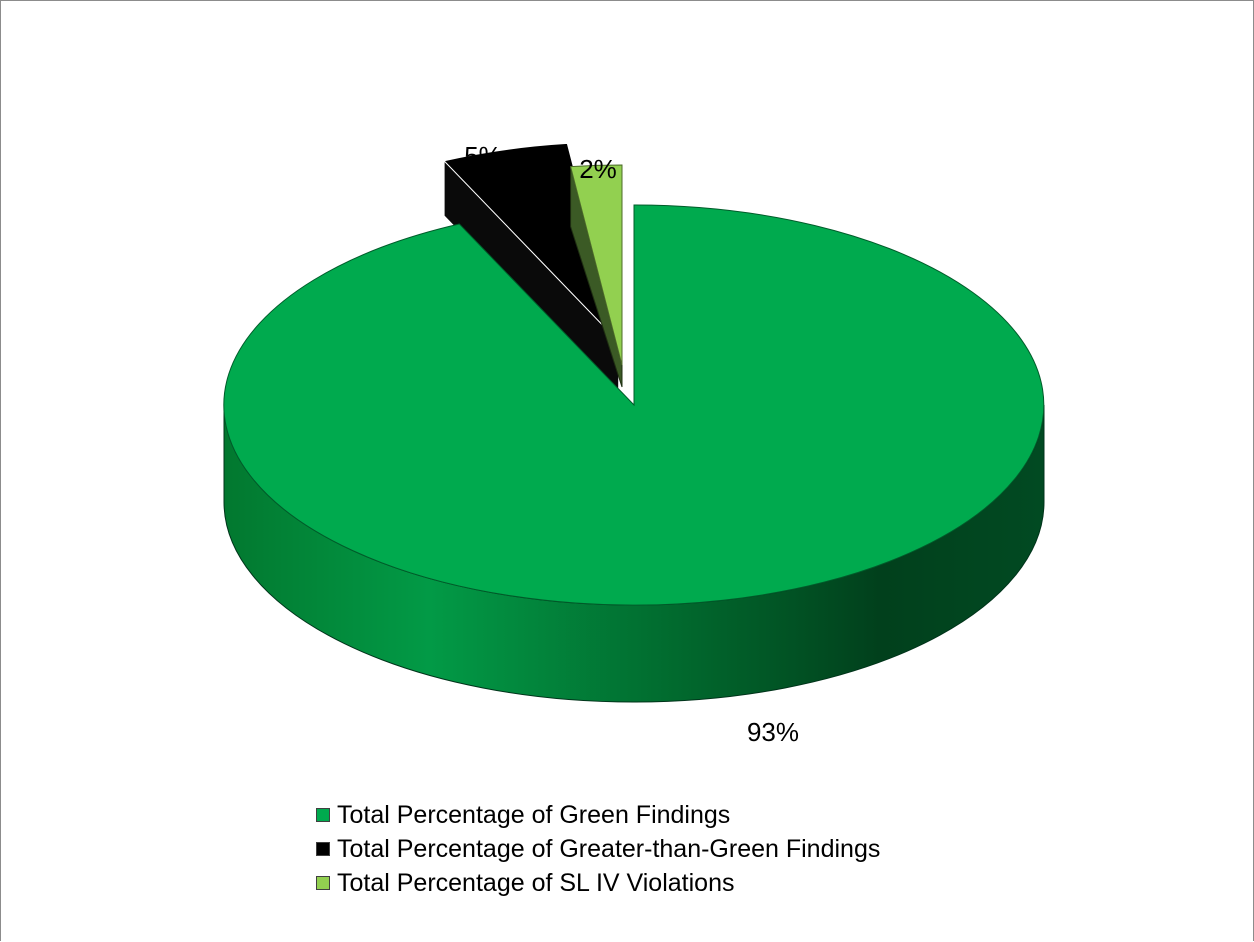 This screenshot has width=1254, height=942. Describe the element at coordinates (323, 815) in the screenshot. I see `legend-swatch-green` at that location.